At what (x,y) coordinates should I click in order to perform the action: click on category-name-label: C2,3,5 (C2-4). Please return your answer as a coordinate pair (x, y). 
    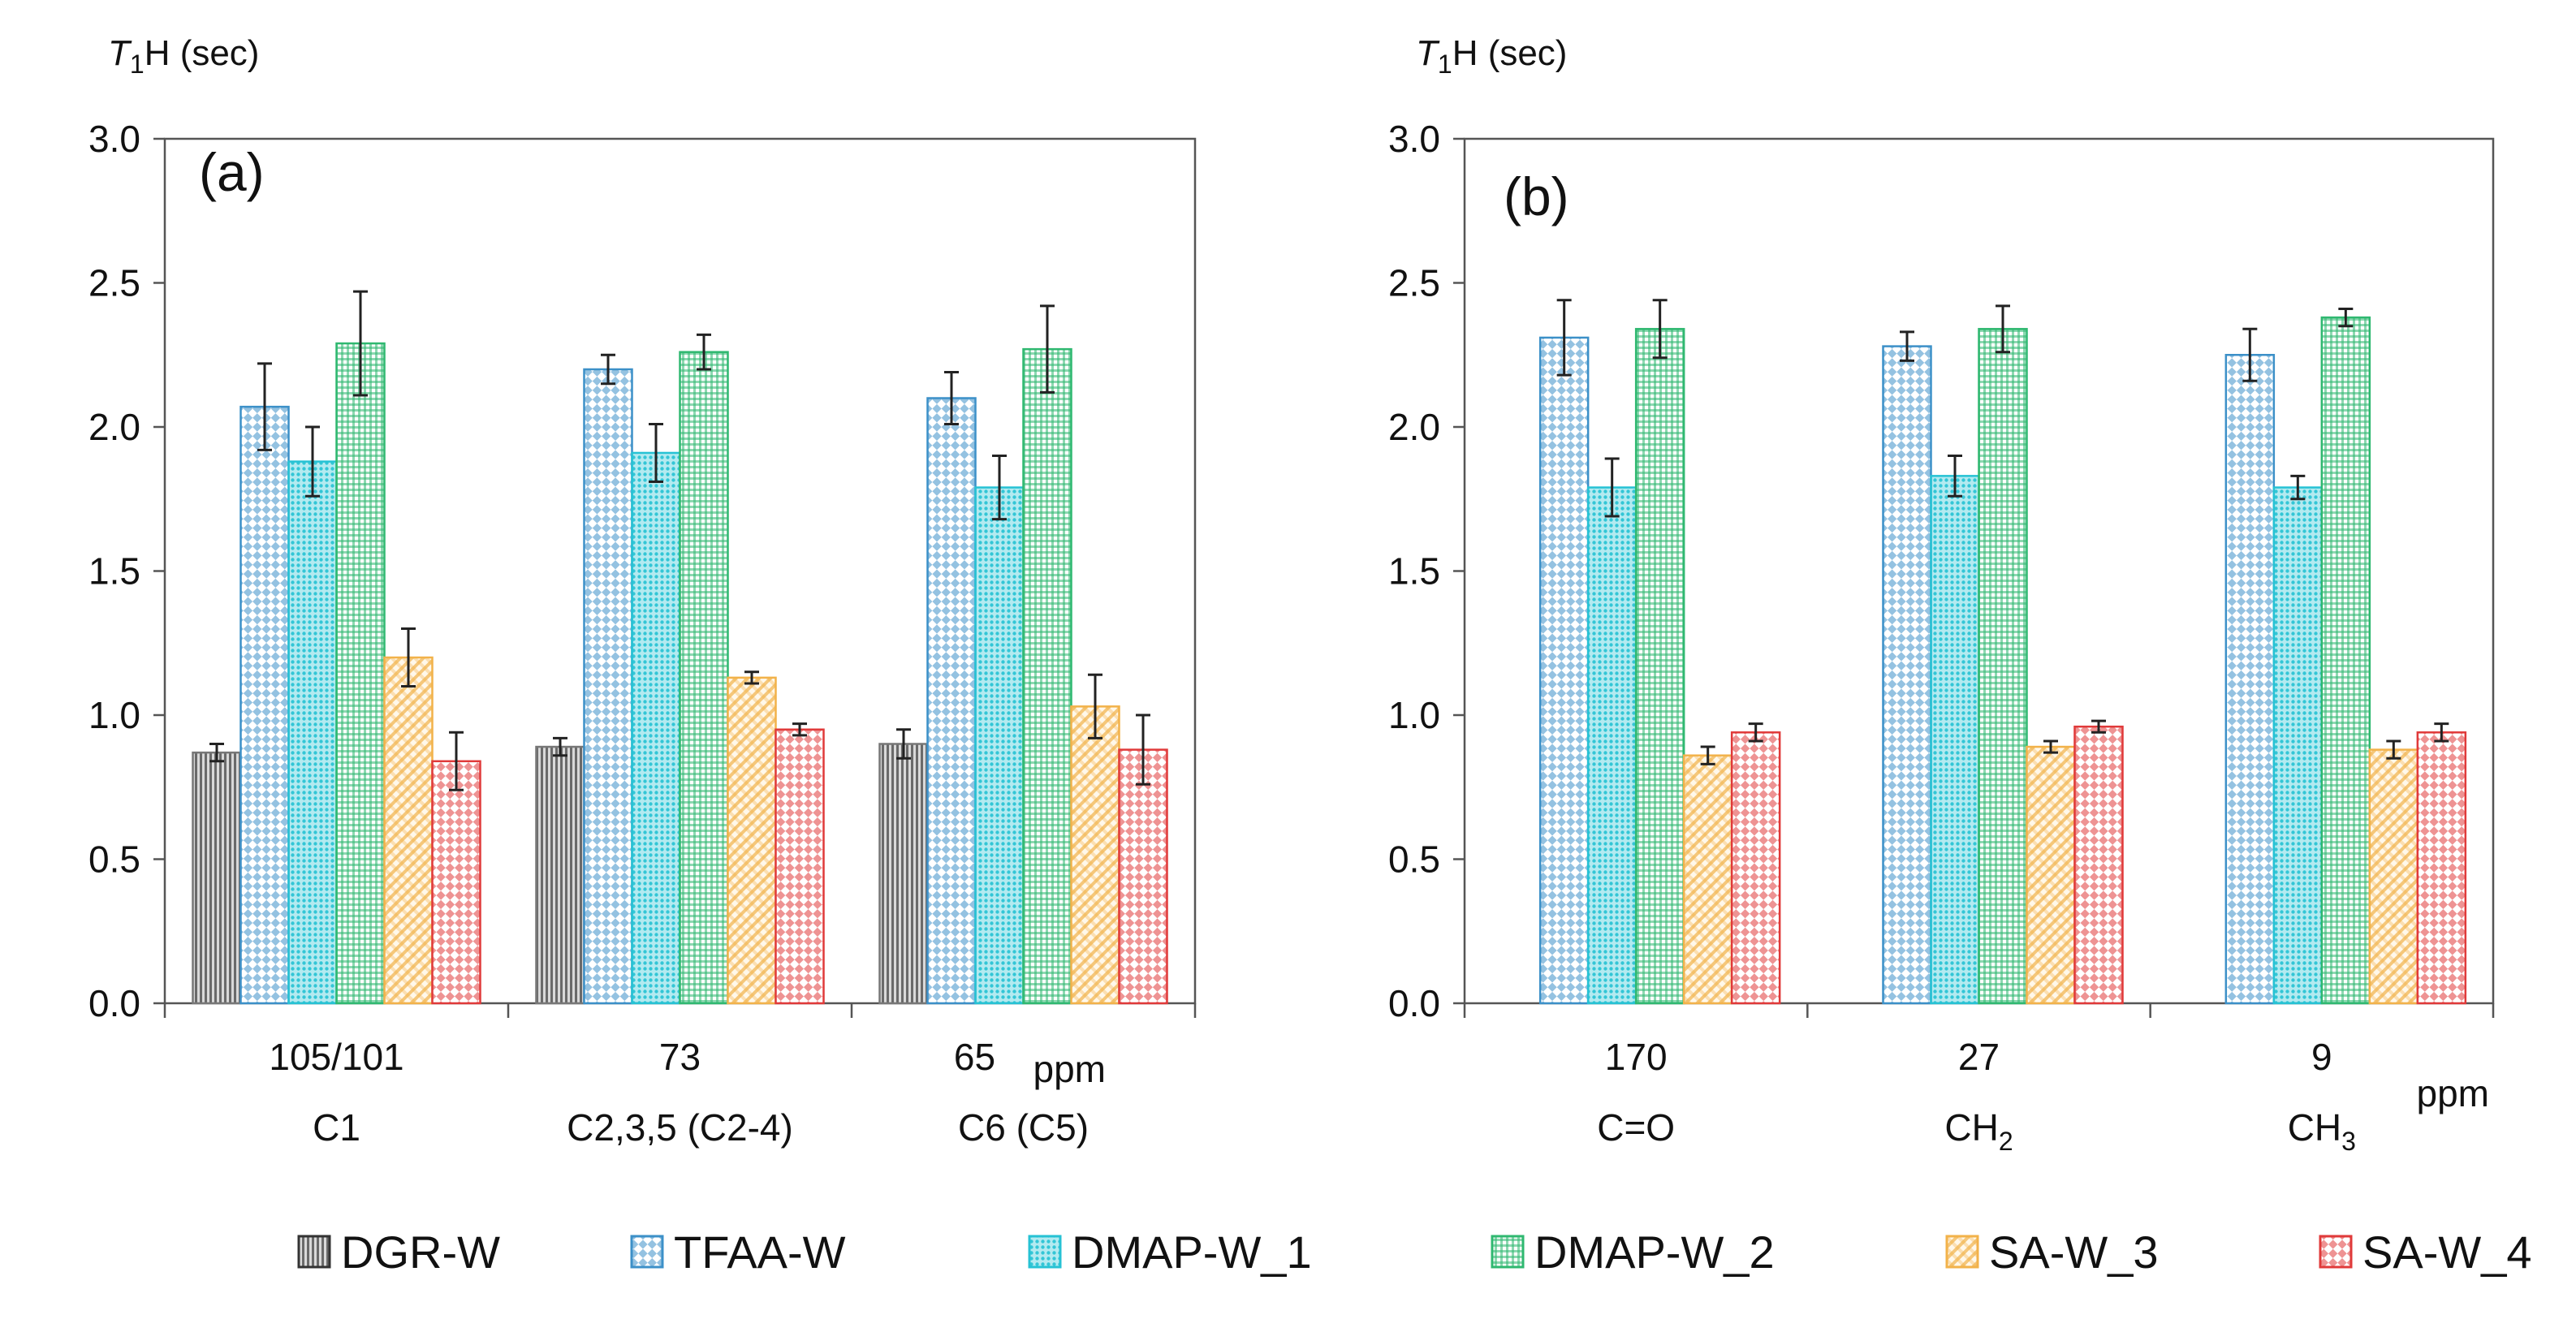
    Looking at the image, I should click on (680, 1127).